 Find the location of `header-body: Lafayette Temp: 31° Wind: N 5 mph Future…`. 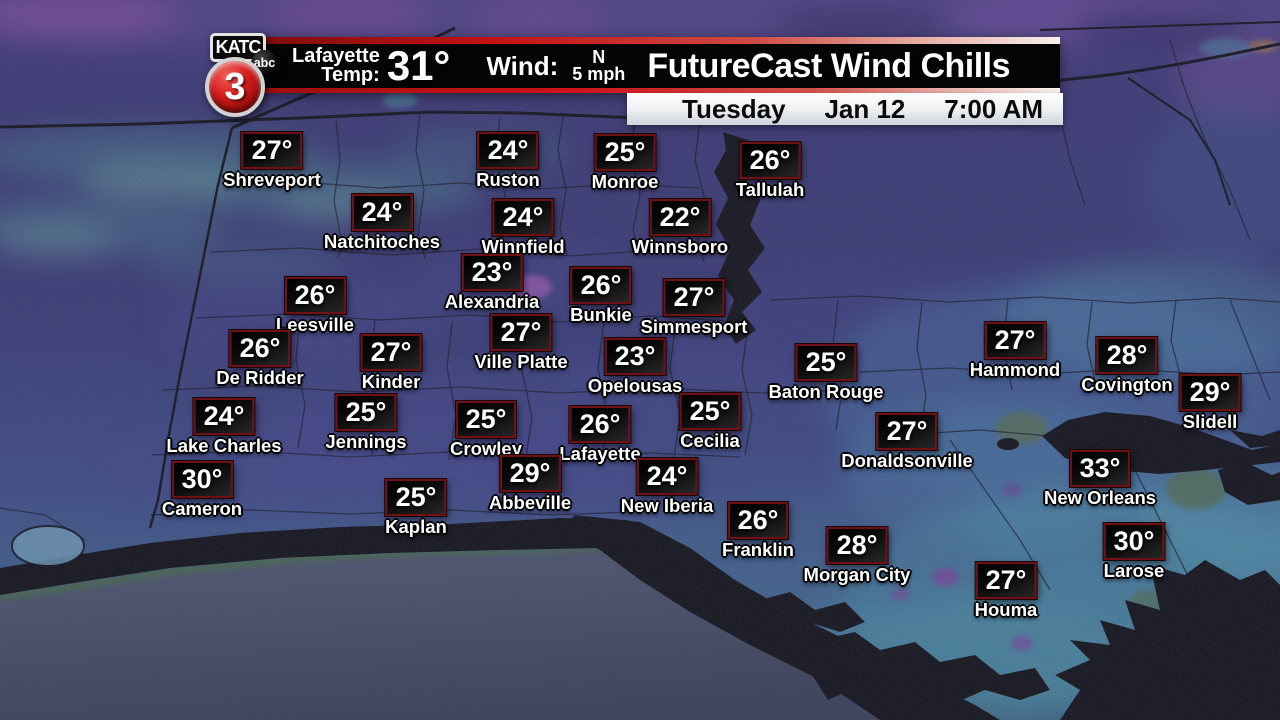

header-body: Lafayette Temp: 31° Wind: N 5 mph Future… is located at coordinates (656, 66).